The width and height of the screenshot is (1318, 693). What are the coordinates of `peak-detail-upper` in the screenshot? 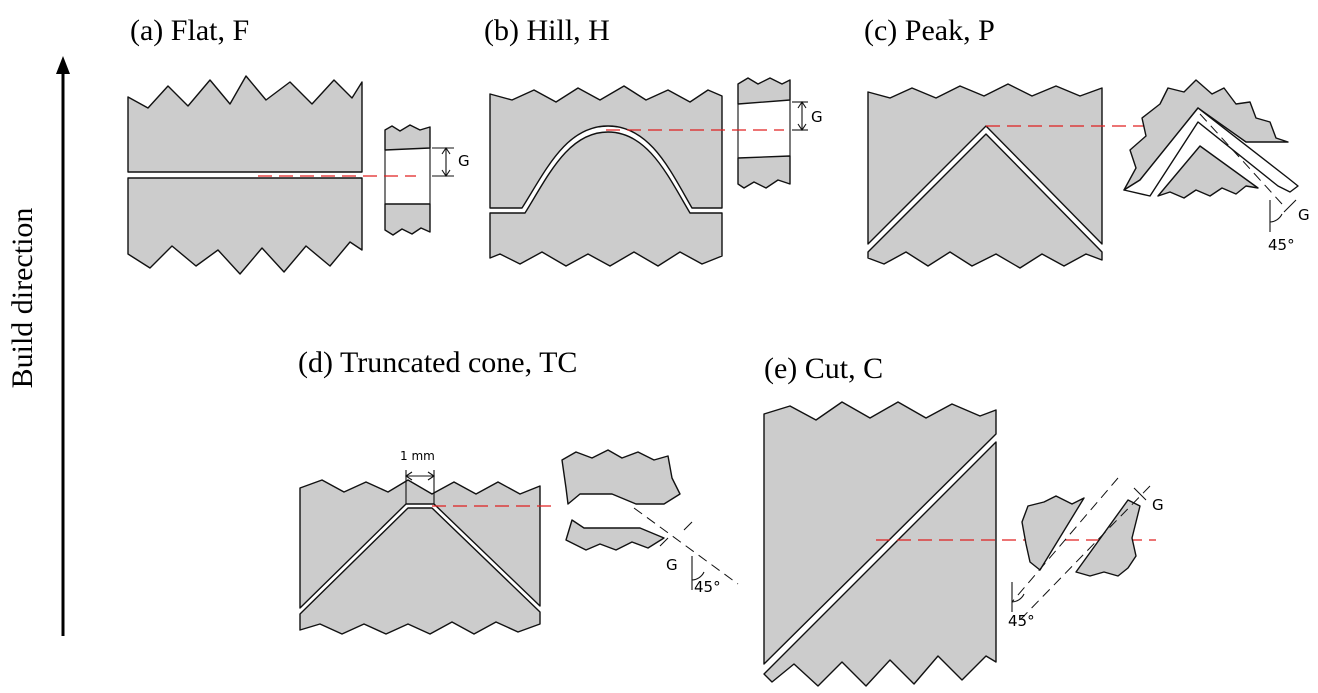 It's located at (1206, 135).